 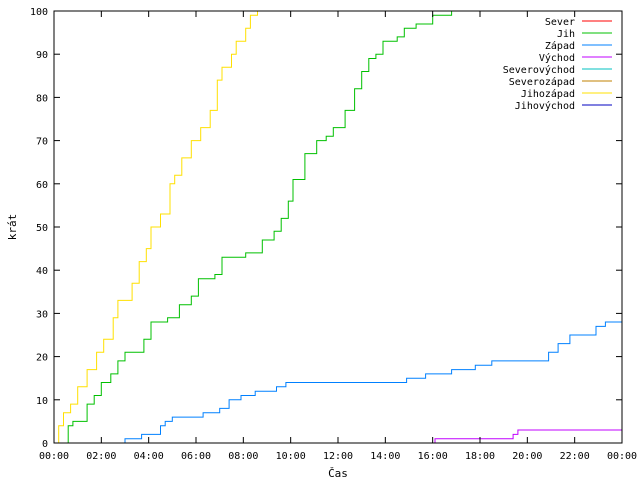 What do you see at coordinates (566, 34) in the screenshot?
I see `legend-label: Jih` at bounding box center [566, 34].